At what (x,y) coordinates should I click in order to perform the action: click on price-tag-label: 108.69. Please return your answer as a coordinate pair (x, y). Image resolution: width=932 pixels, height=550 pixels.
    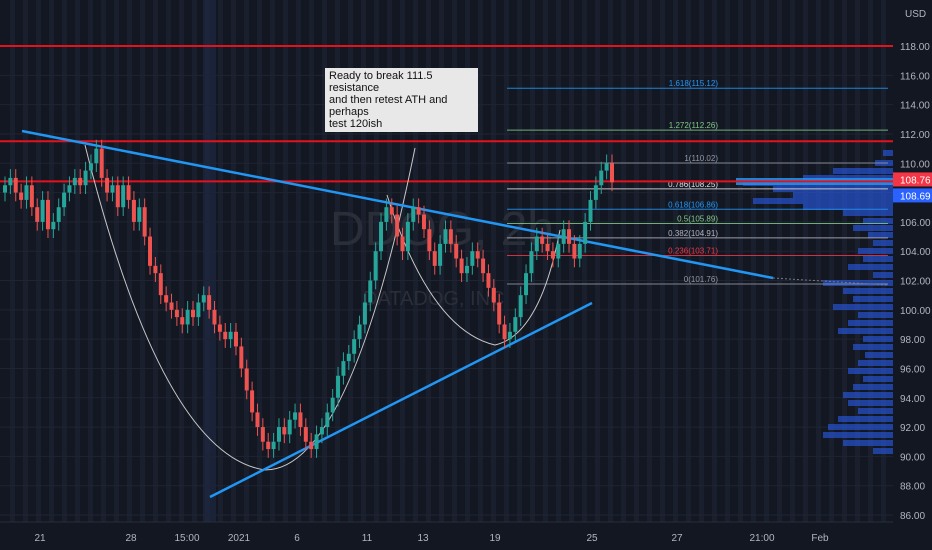
    Looking at the image, I should click on (915, 196).